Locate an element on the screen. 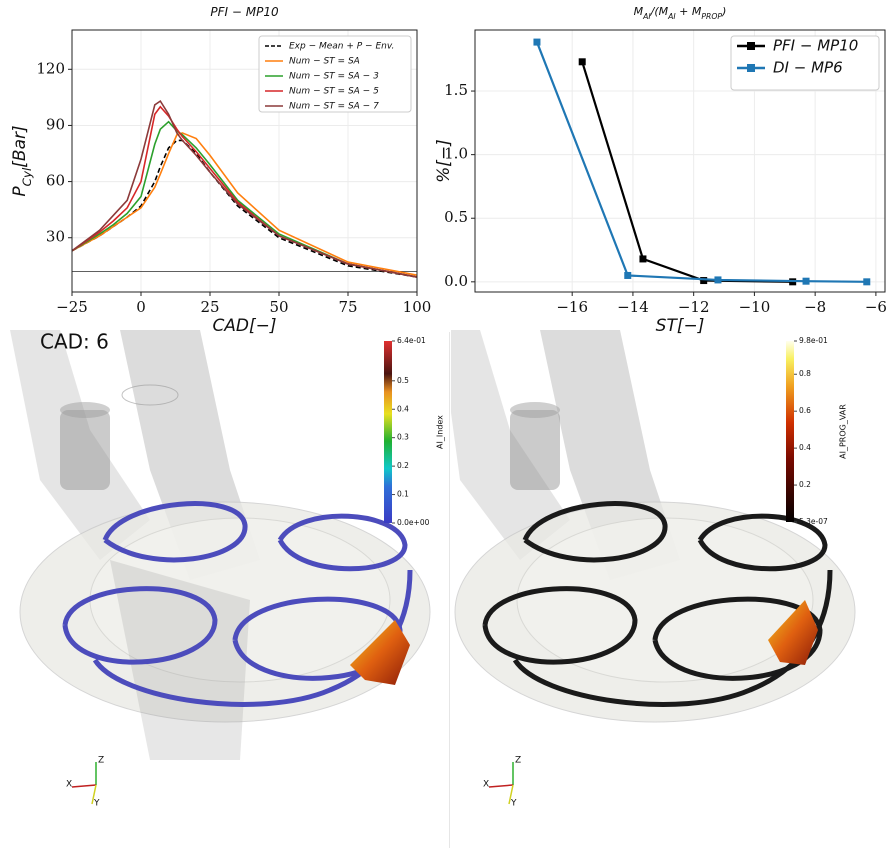  chart-title: MAI/(MAI + MPROP) is located at coordinates (680, 13).